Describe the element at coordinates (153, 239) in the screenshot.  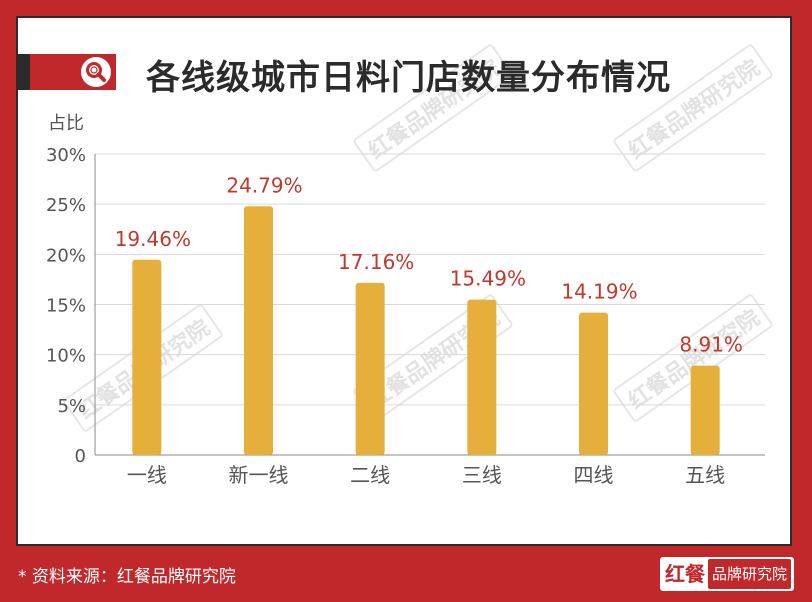
I see `data-label: 19.46%` at that location.